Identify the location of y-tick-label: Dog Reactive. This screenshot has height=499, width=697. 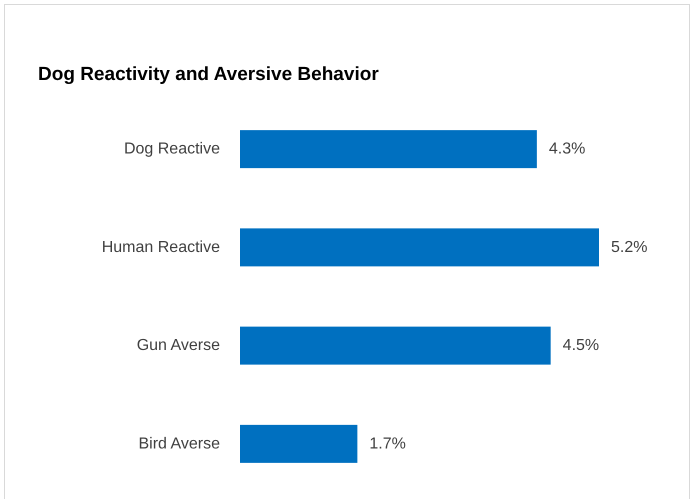
(172, 149).